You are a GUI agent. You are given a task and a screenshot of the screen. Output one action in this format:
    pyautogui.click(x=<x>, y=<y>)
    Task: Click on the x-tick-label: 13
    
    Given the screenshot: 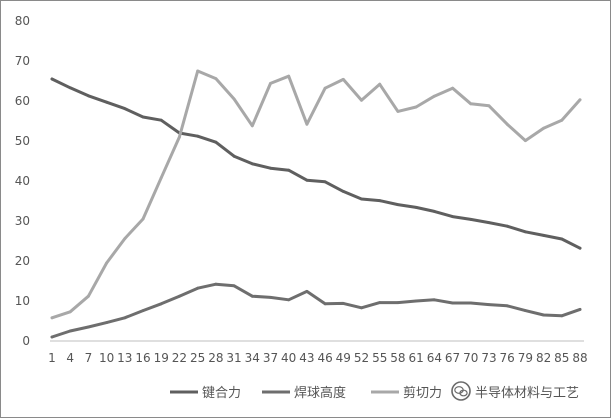 What is the action you would take?
    pyautogui.click(x=124, y=358)
    